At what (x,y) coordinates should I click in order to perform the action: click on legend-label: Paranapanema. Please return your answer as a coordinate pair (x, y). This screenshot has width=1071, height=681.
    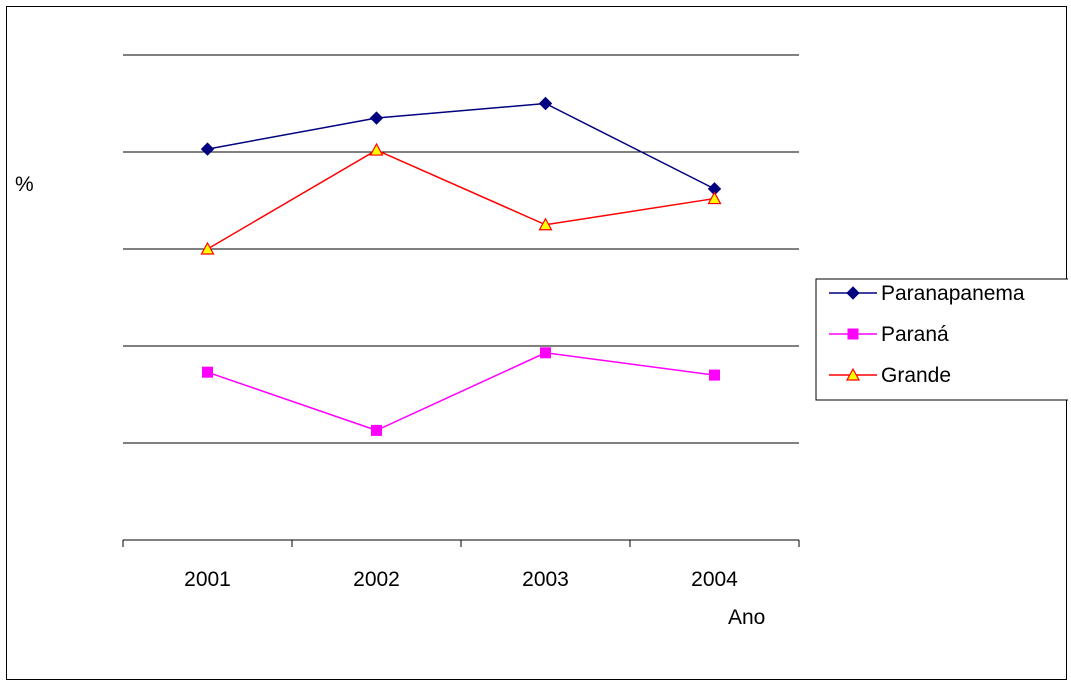
    Looking at the image, I should click on (953, 293).